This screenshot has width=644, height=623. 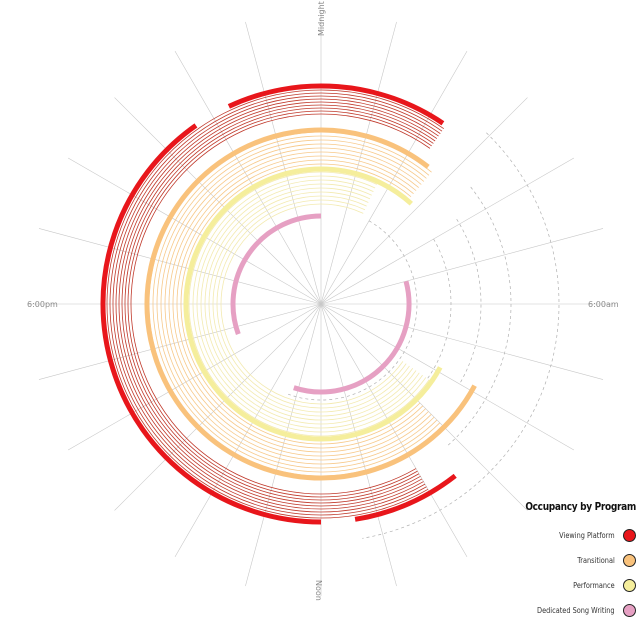 What do you see at coordinates (42, 304) in the screenshot?
I see `six-pm-label: 6:00pm` at bounding box center [42, 304].